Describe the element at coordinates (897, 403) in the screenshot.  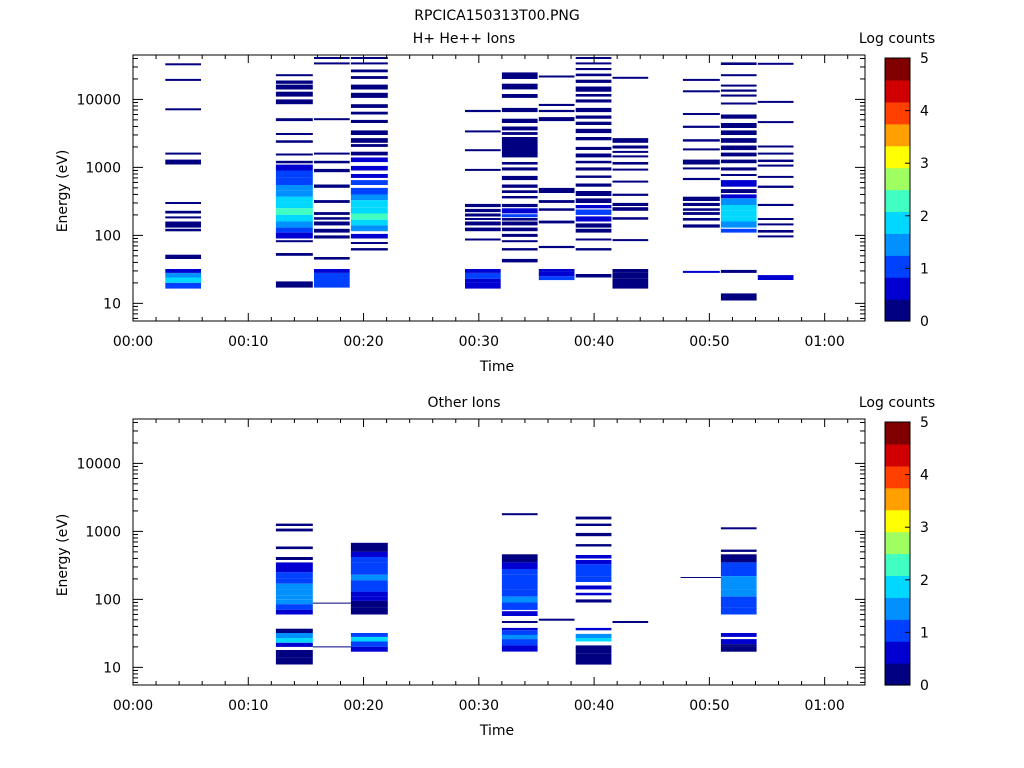
I see `colorbar-label: Log counts` at that location.